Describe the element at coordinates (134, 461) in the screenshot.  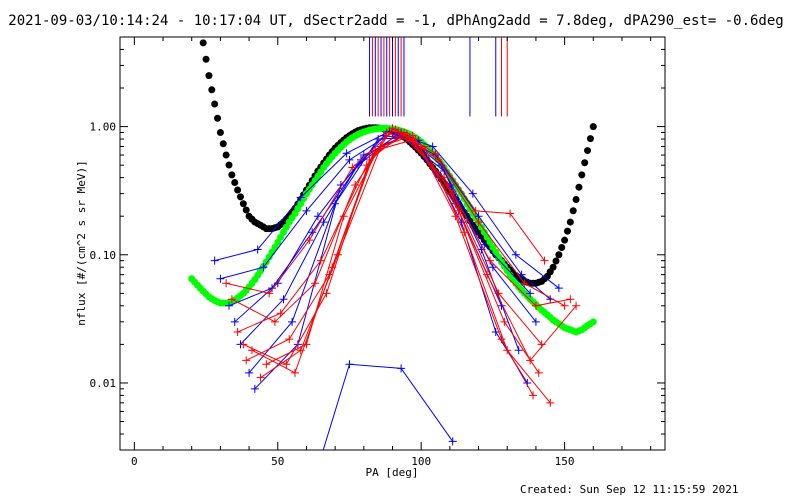
I see `x-tick-label: 0` at that location.